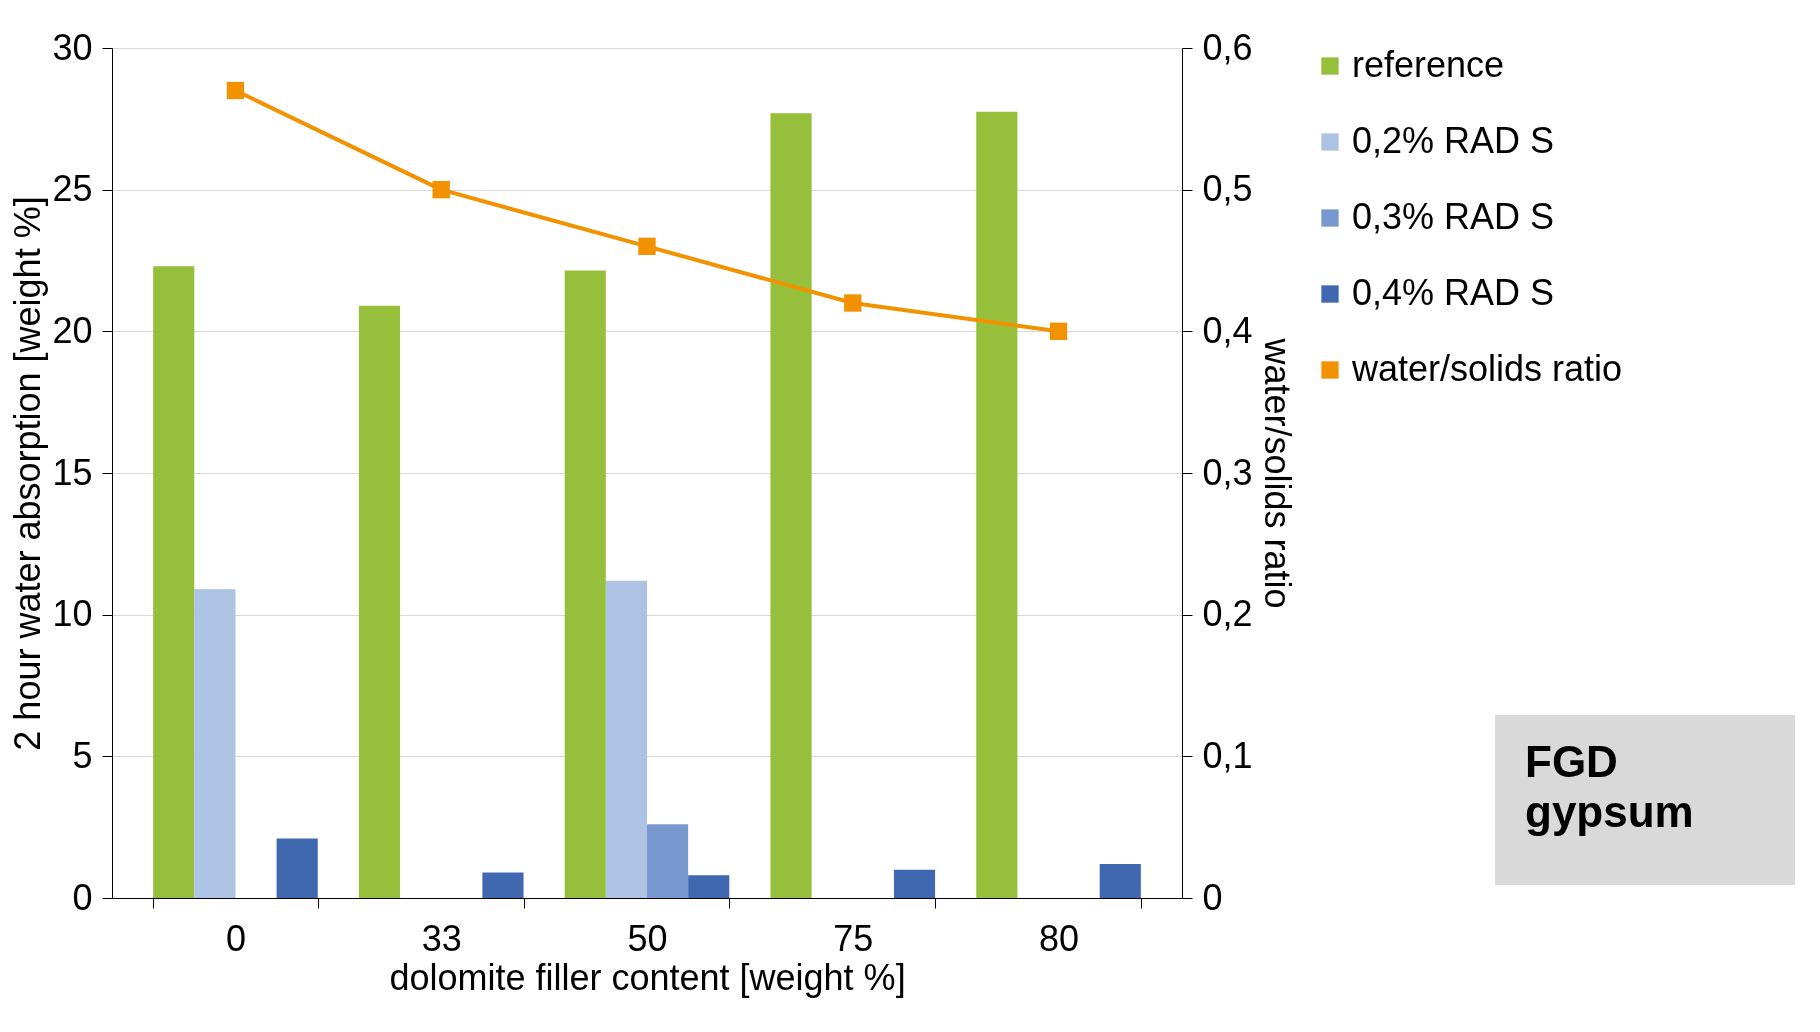 The image size is (1820, 1032). Describe the element at coordinates (82, 755) in the screenshot. I see `y-tick-label: 5` at that location.